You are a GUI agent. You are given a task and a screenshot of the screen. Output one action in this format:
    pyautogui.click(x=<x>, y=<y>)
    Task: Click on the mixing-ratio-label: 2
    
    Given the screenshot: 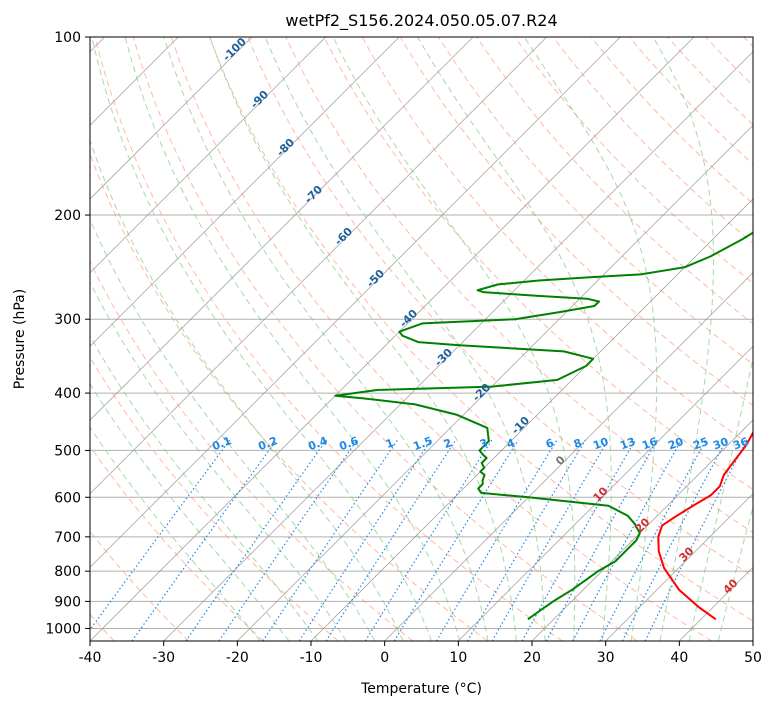 What is the action you would take?
    pyautogui.click(x=448, y=443)
    